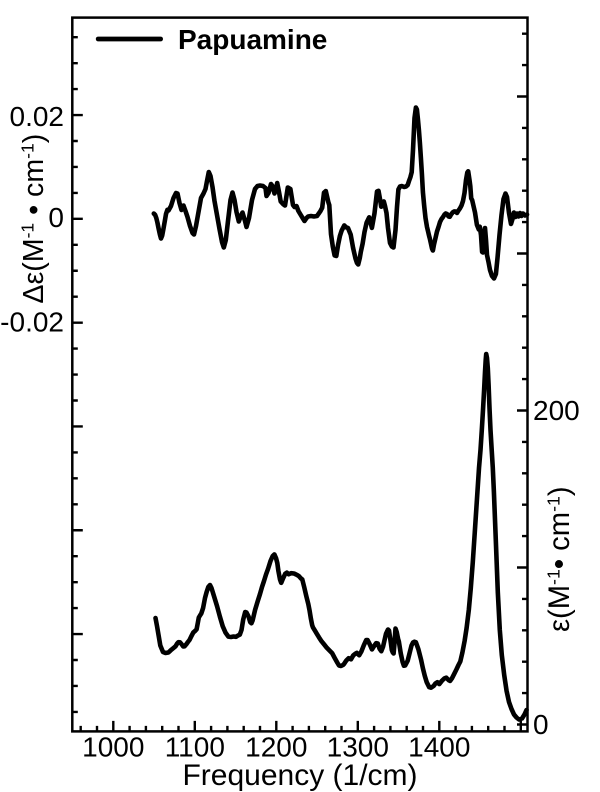  I want to click on svg-text: 0.02, so click(37, 116).